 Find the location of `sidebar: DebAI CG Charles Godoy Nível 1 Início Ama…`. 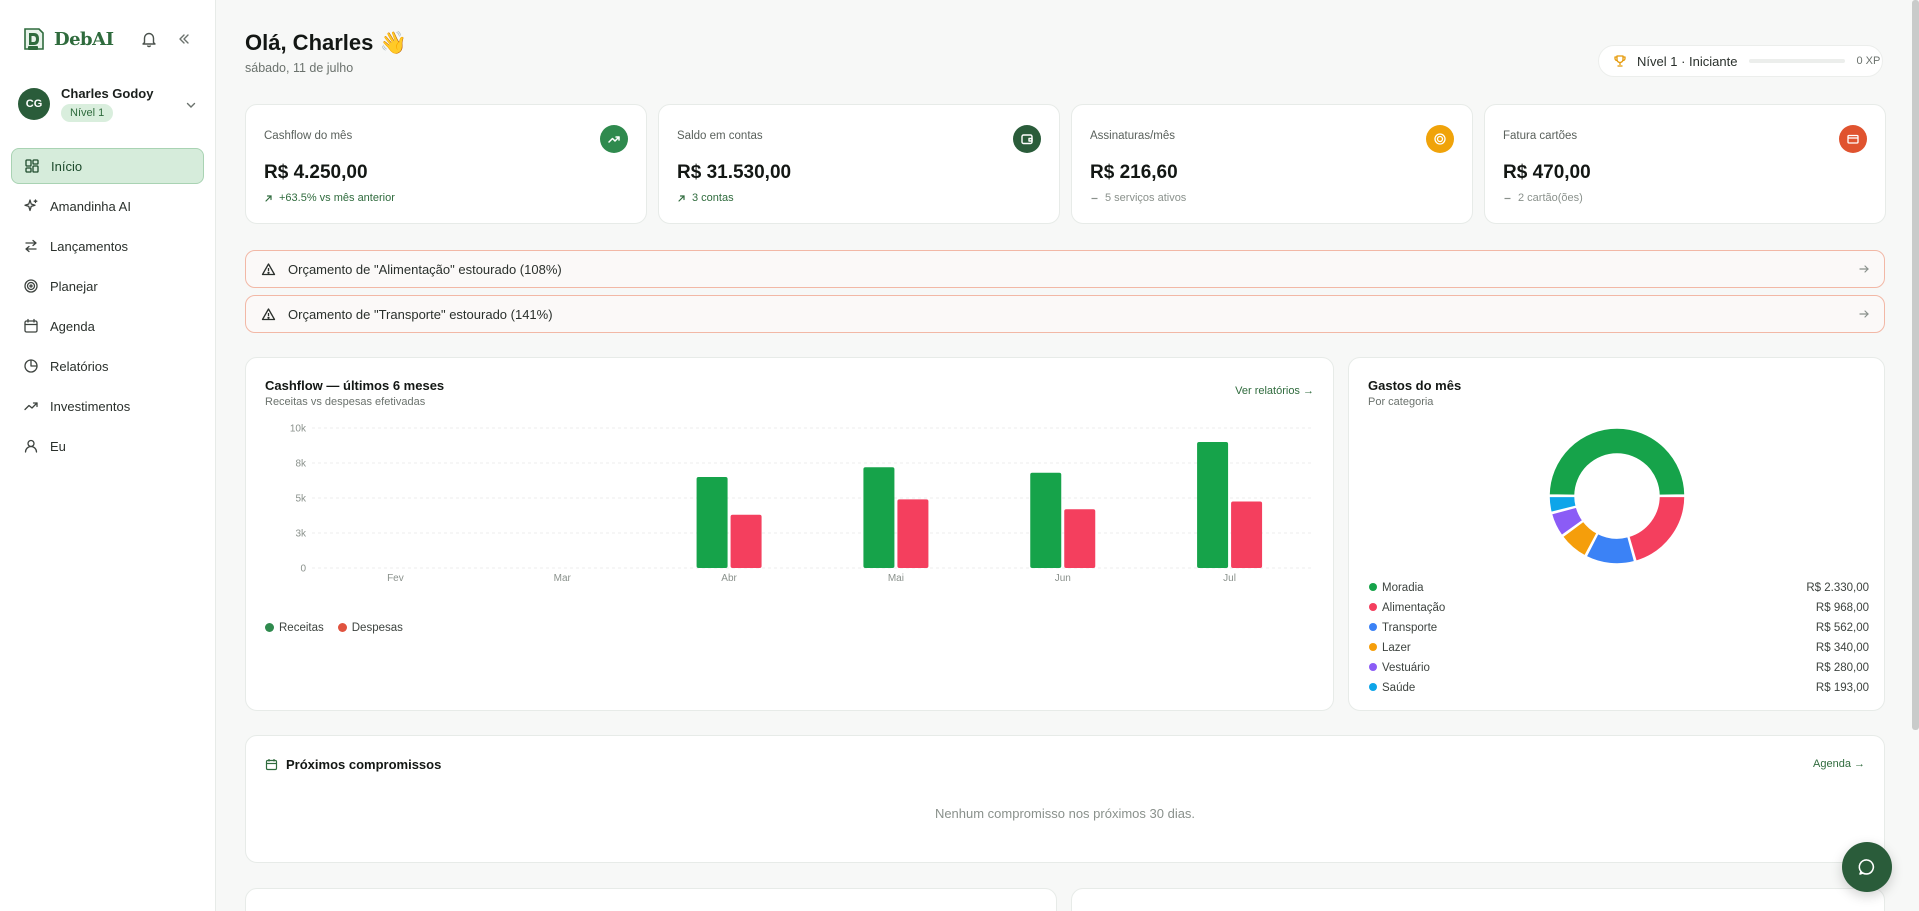

sidebar: DebAI CG Charles Godoy Nível 1 Início Ama… is located at coordinates (108, 455).